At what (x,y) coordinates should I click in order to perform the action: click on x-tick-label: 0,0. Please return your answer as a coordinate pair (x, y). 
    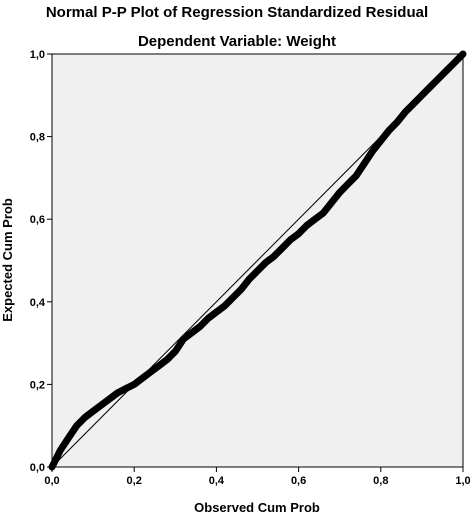
    Looking at the image, I should click on (51, 481).